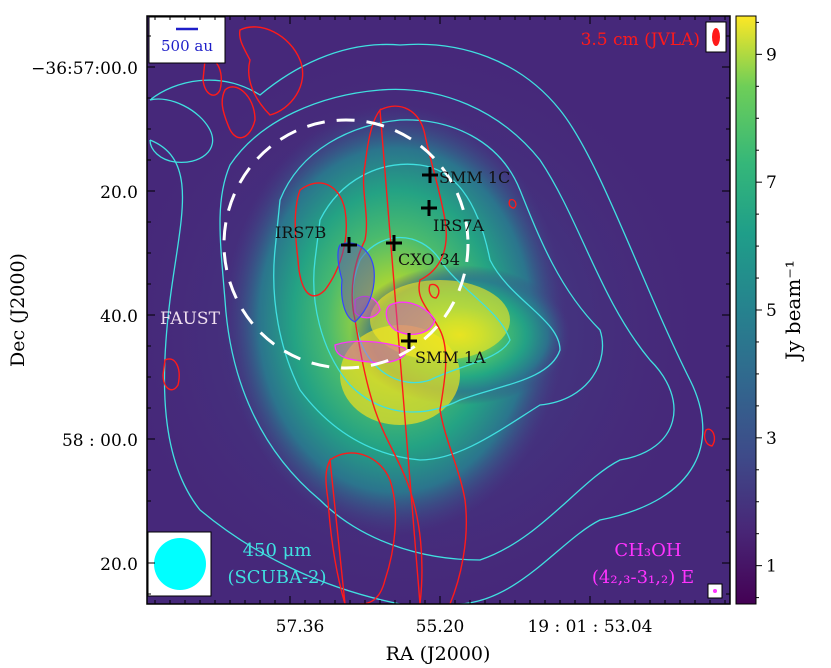  What do you see at coordinates (716, 37) in the screenshot?
I see `jvla-beam-box` at bounding box center [716, 37].